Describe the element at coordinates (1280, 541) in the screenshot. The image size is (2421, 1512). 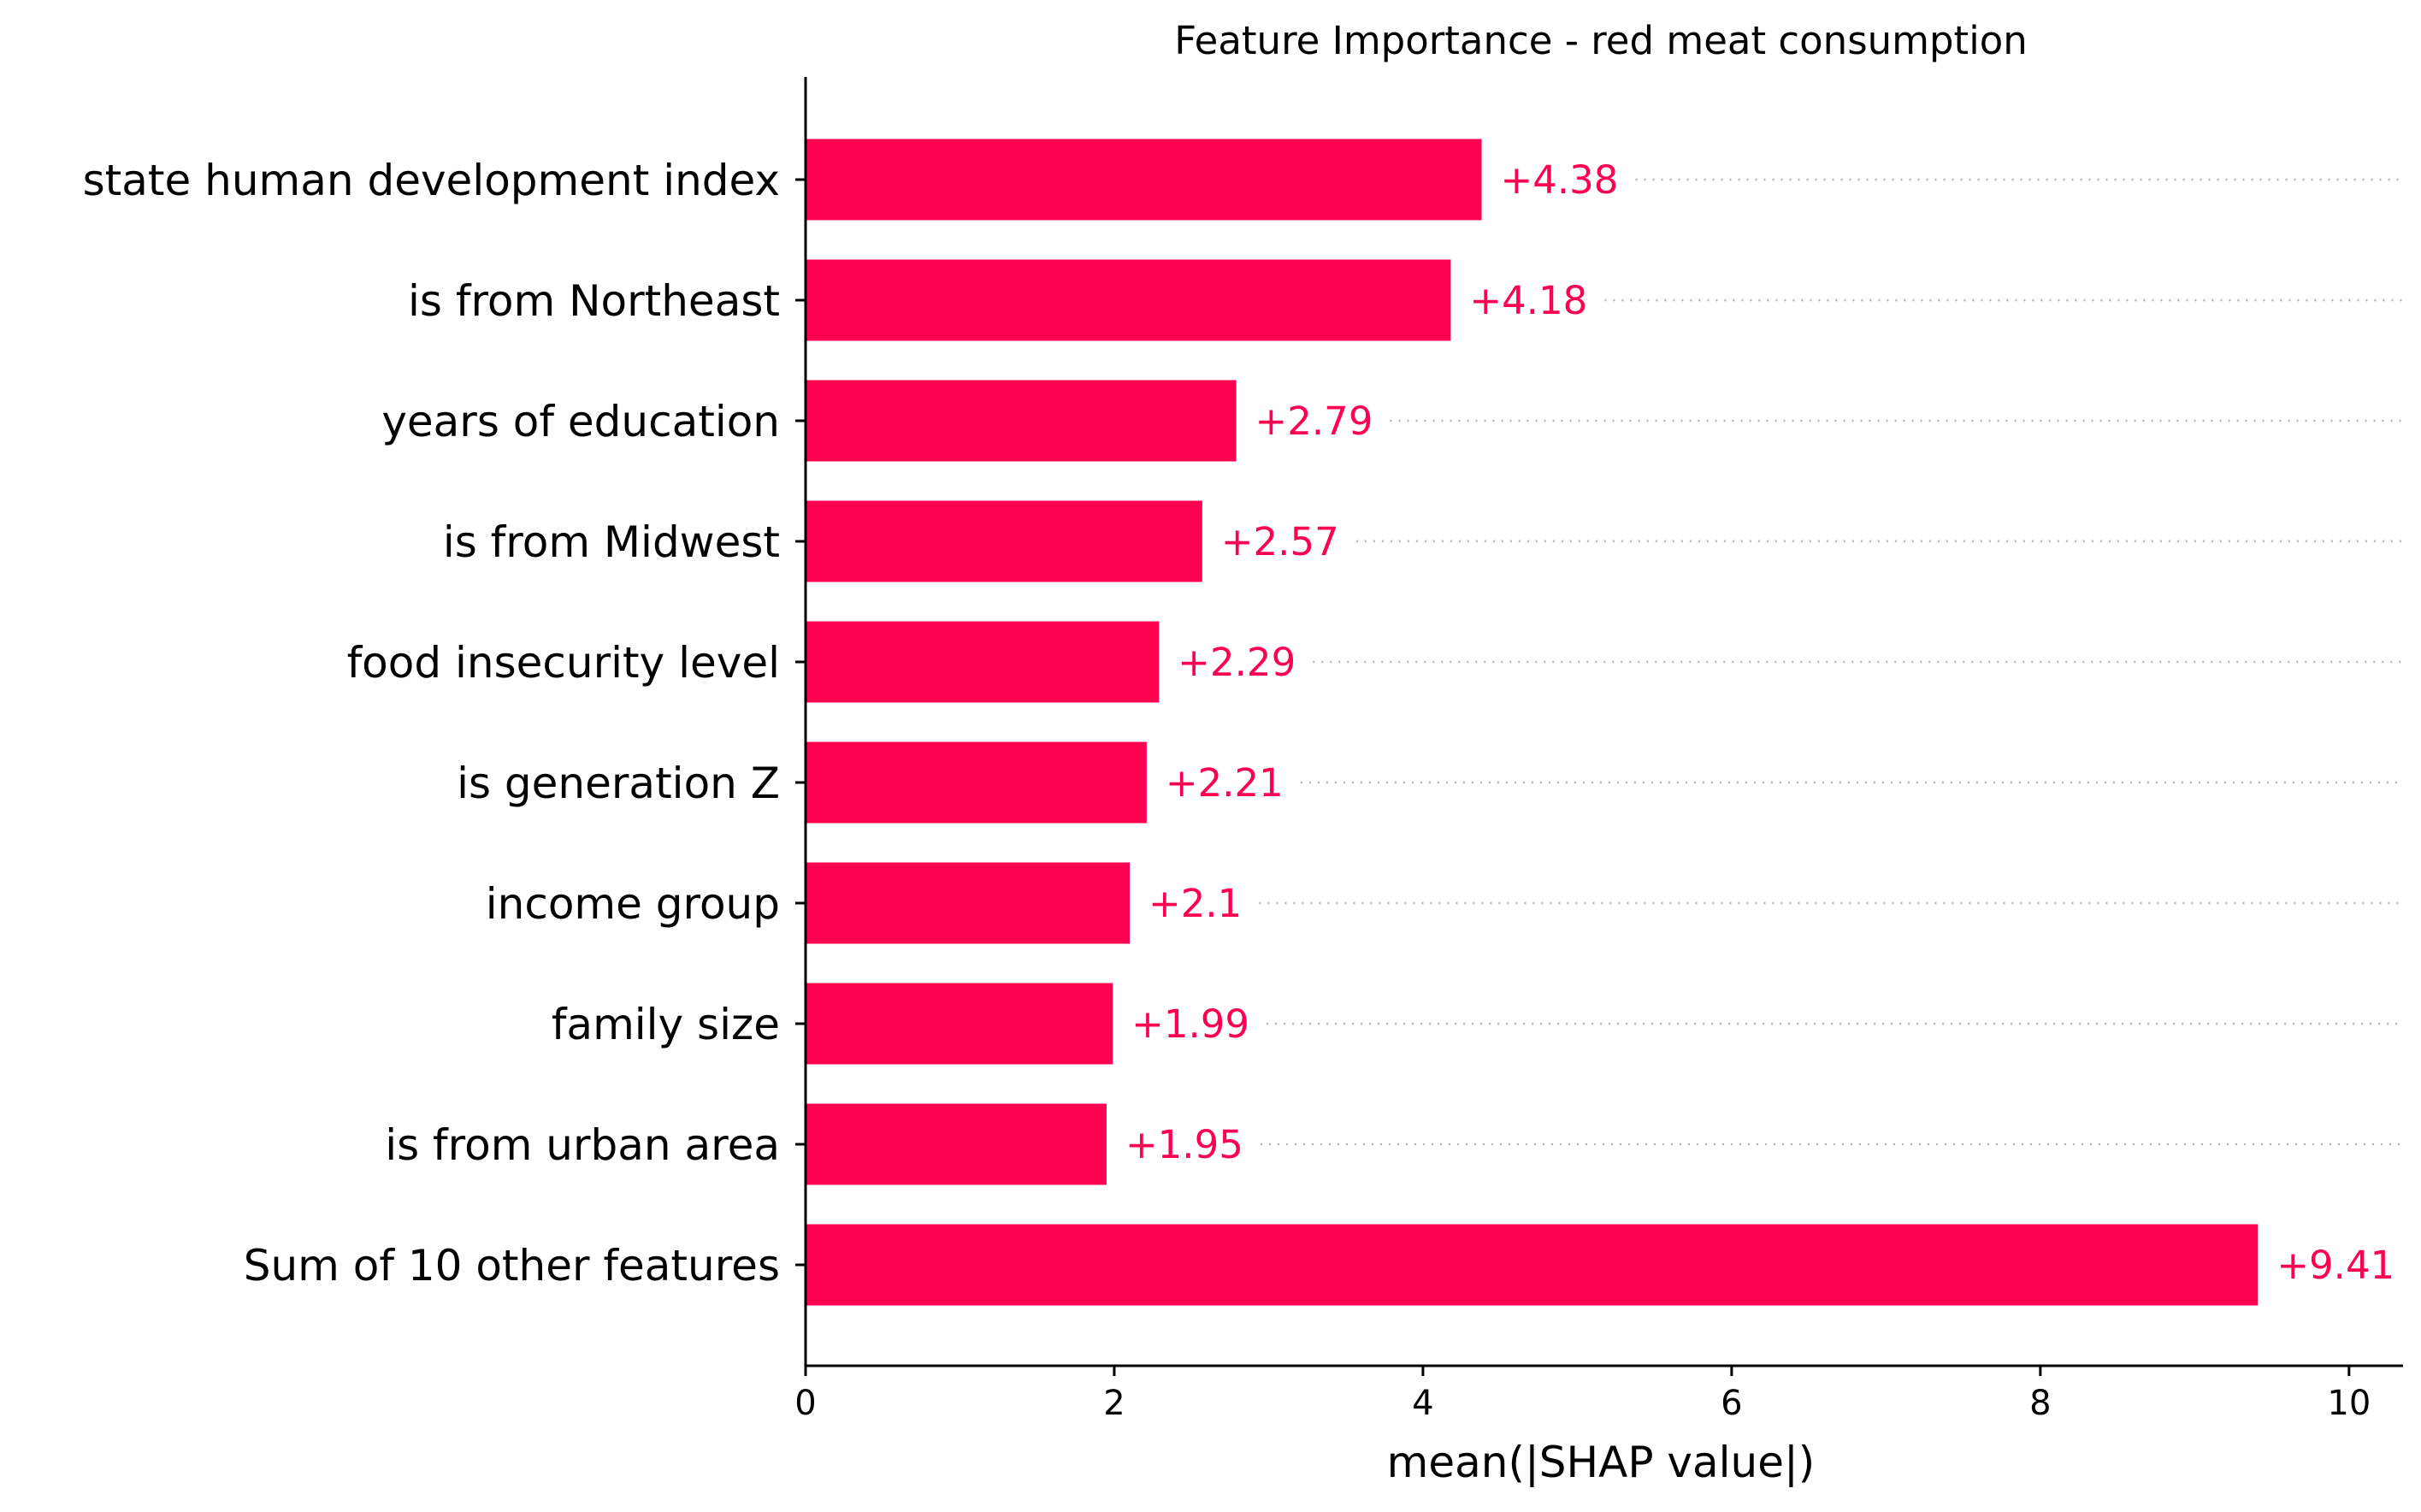
I see `value-label: +2.57` at that location.